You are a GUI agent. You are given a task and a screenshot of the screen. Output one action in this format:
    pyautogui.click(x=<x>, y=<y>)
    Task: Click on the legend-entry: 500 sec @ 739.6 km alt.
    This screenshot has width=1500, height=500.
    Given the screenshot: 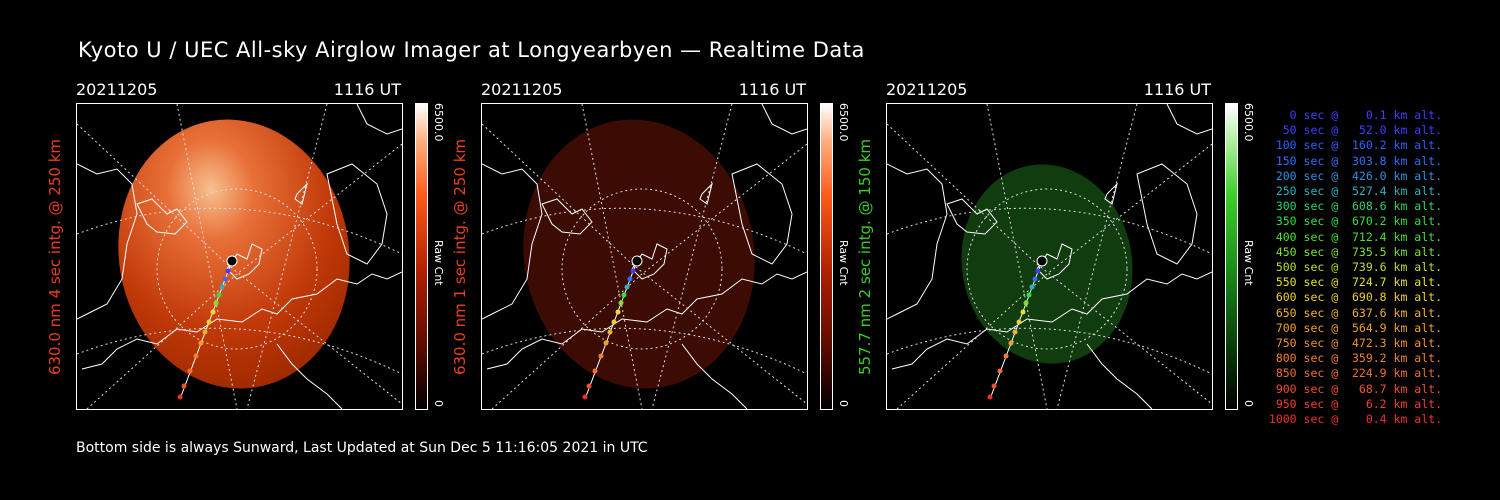 What is the action you would take?
    pyautogui.click(x=1358, y=267)
    